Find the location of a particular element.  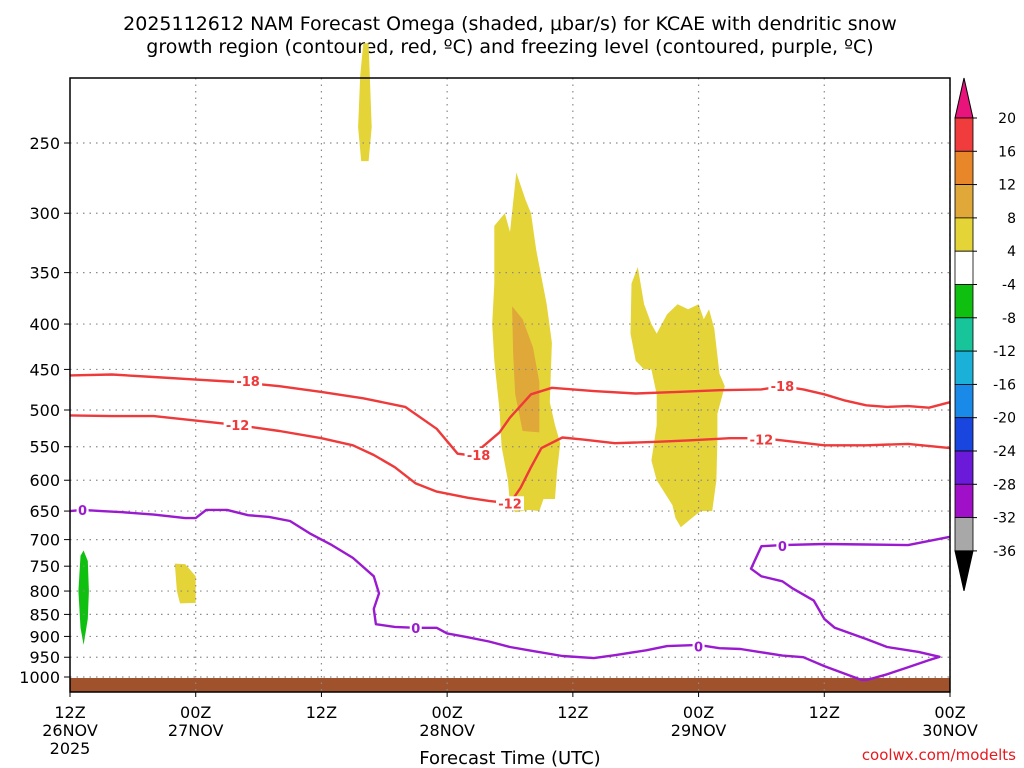

y-tick-label-700: 700 is located at coordinates (44, 540).